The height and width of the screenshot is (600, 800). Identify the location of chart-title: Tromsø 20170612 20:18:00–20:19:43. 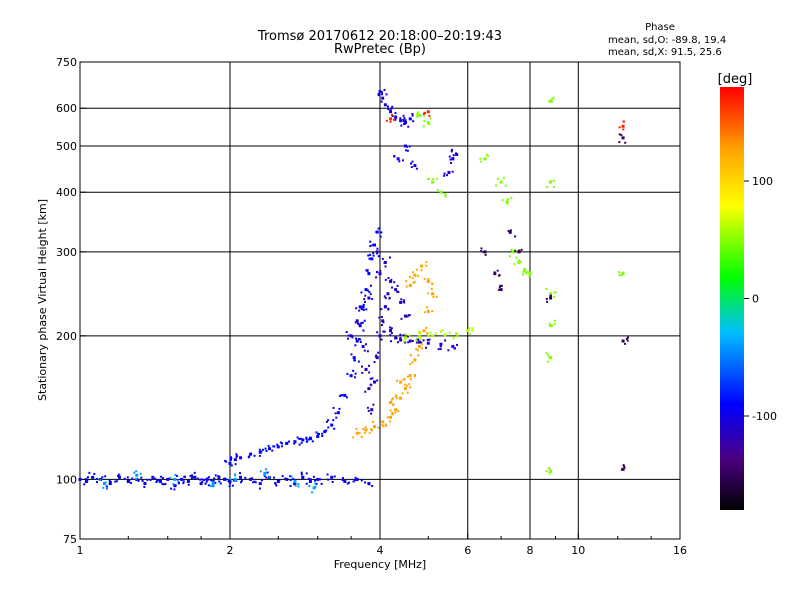
(379, 36).